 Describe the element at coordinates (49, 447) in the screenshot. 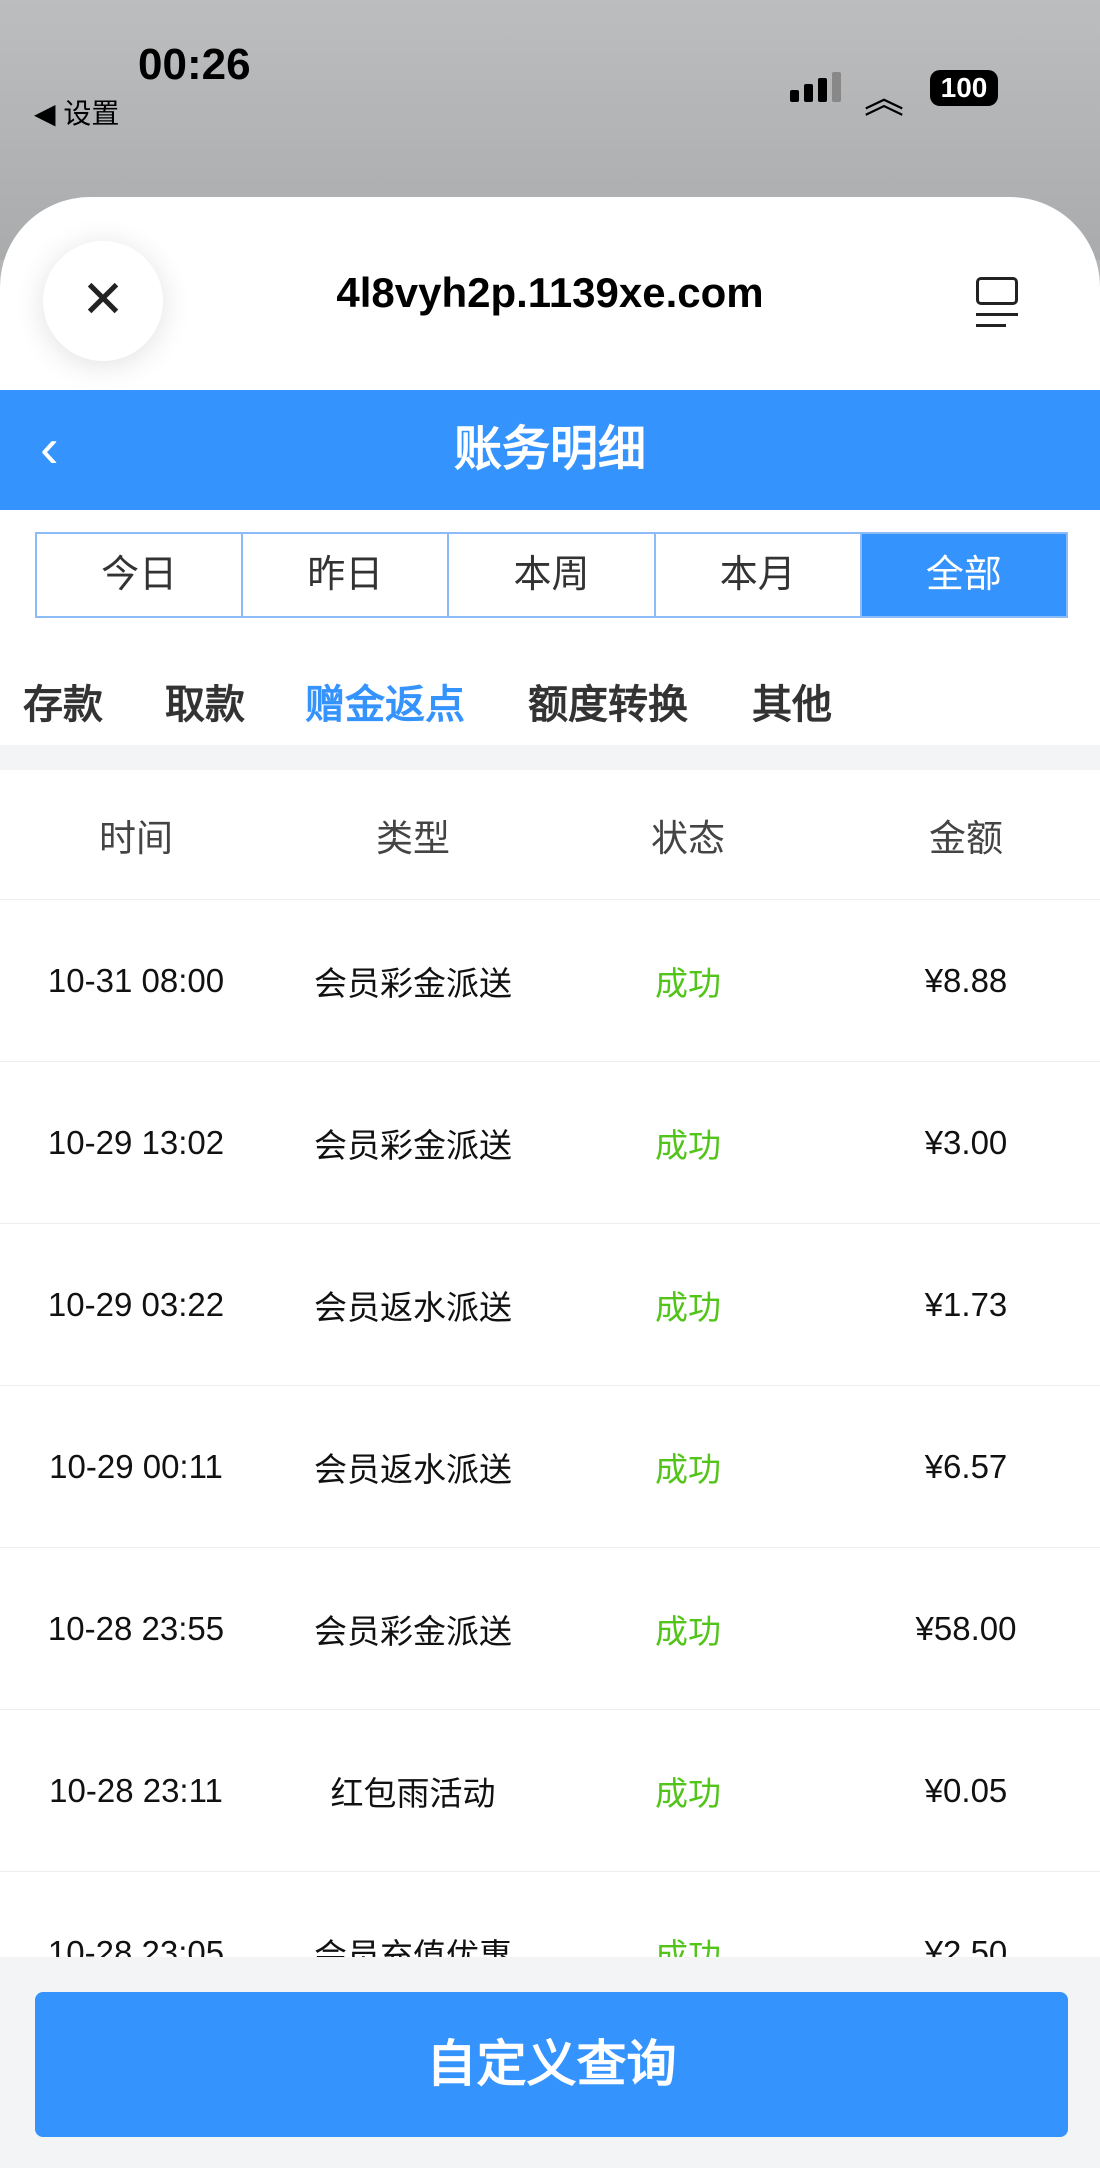

I see `chevron-left-icon: ‹` at that location.